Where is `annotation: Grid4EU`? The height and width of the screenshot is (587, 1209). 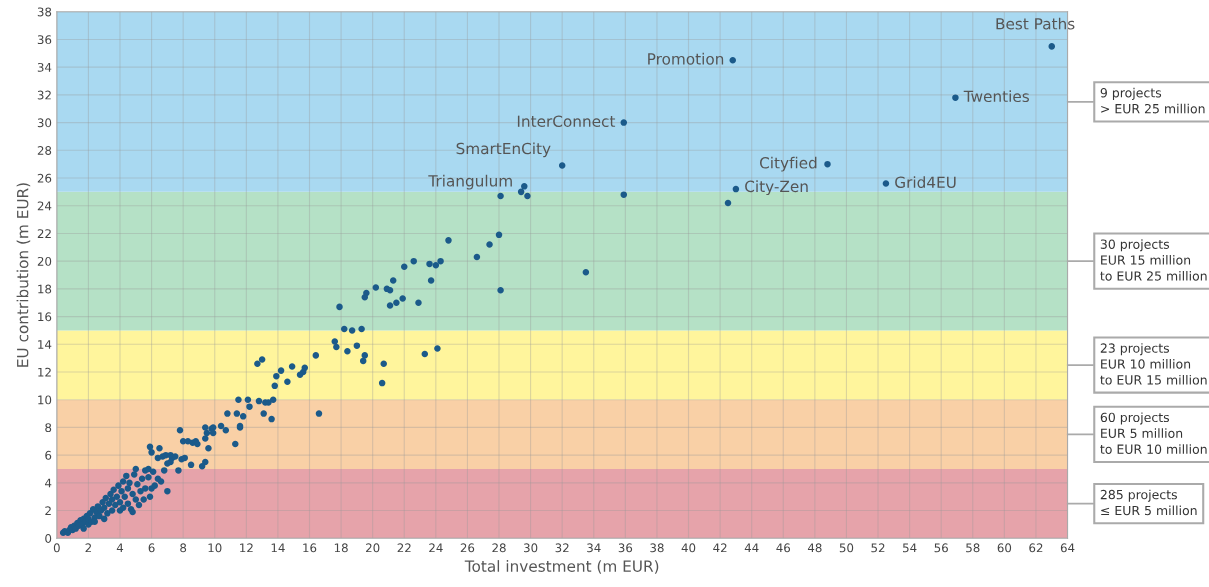
annotation: Grid4EU is located at coordinates (925, 182).